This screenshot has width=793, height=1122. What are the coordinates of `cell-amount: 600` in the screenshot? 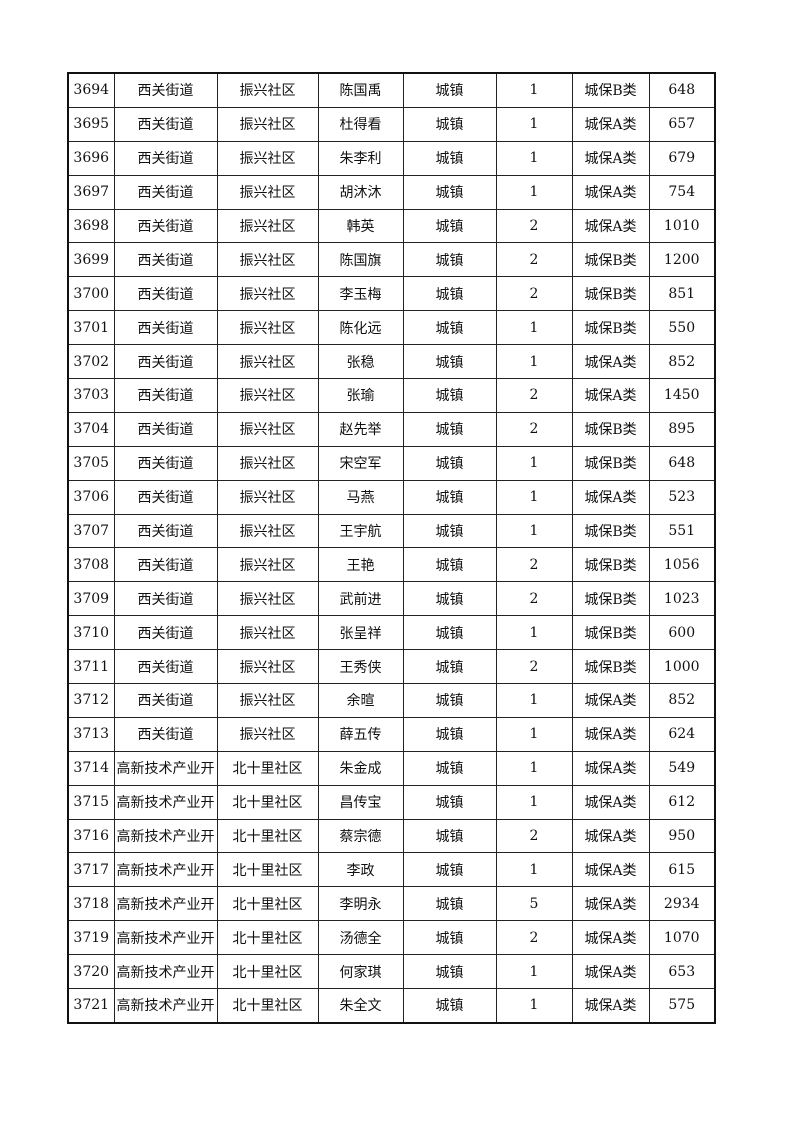 It's located at (682, 633).